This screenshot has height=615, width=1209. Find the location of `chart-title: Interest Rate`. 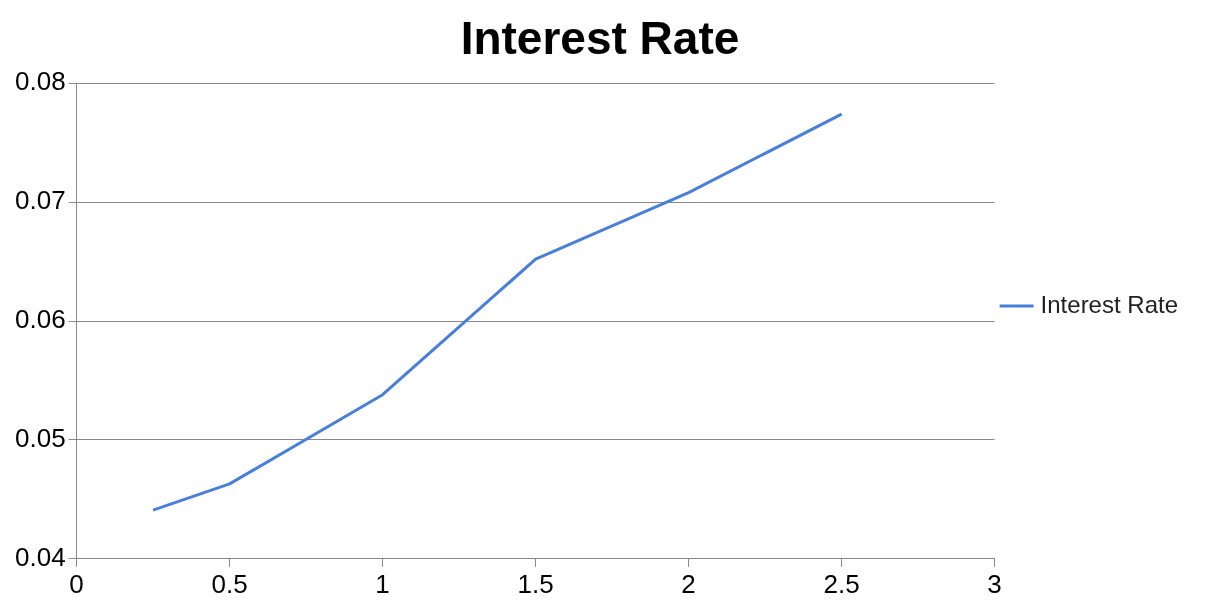

chart-title: Interest Rate is located at coordinates (600, 38).